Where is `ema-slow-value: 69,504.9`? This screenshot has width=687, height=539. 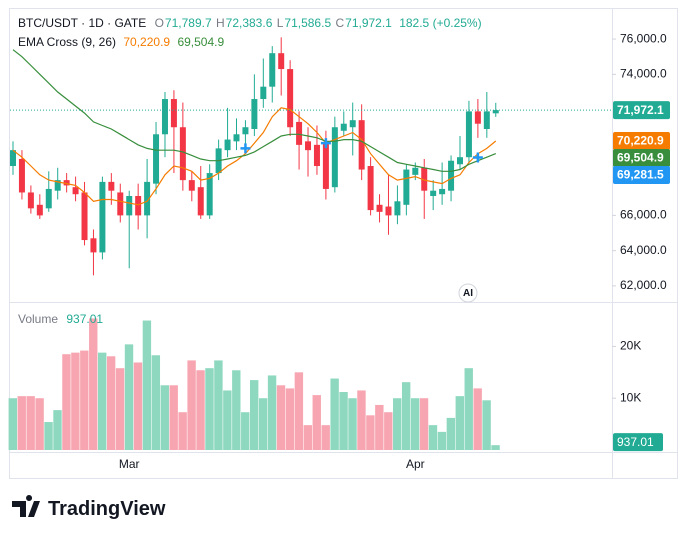
ema-slow-value: 69,504.9 is located at coordinates (201, 42).